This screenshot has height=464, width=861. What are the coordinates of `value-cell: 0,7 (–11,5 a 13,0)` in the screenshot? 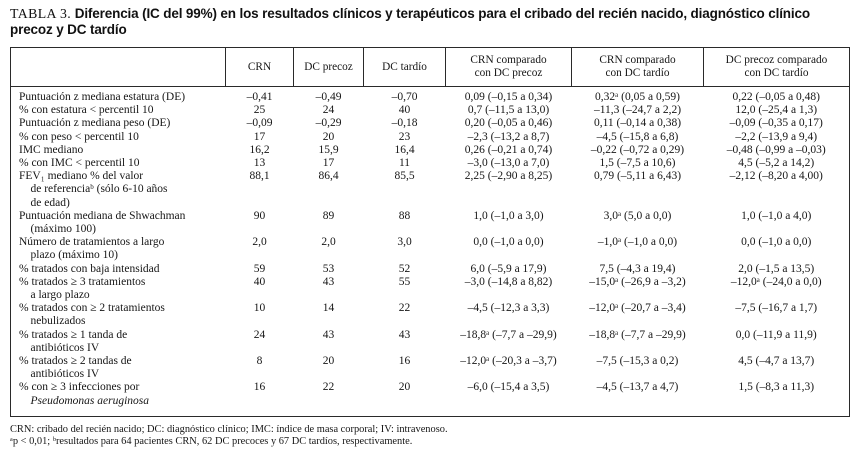 It's located at (508, 110).